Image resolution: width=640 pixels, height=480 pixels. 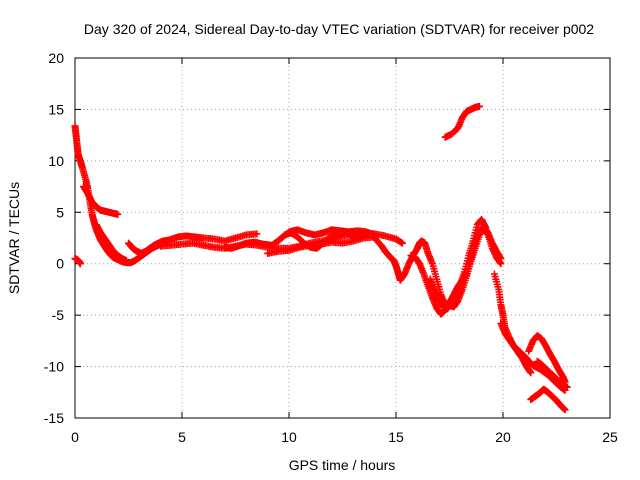 What do you see at coordinates (552, 374) in the screenshot?
I see `series-arc-p` at bounding box center [552, 374].